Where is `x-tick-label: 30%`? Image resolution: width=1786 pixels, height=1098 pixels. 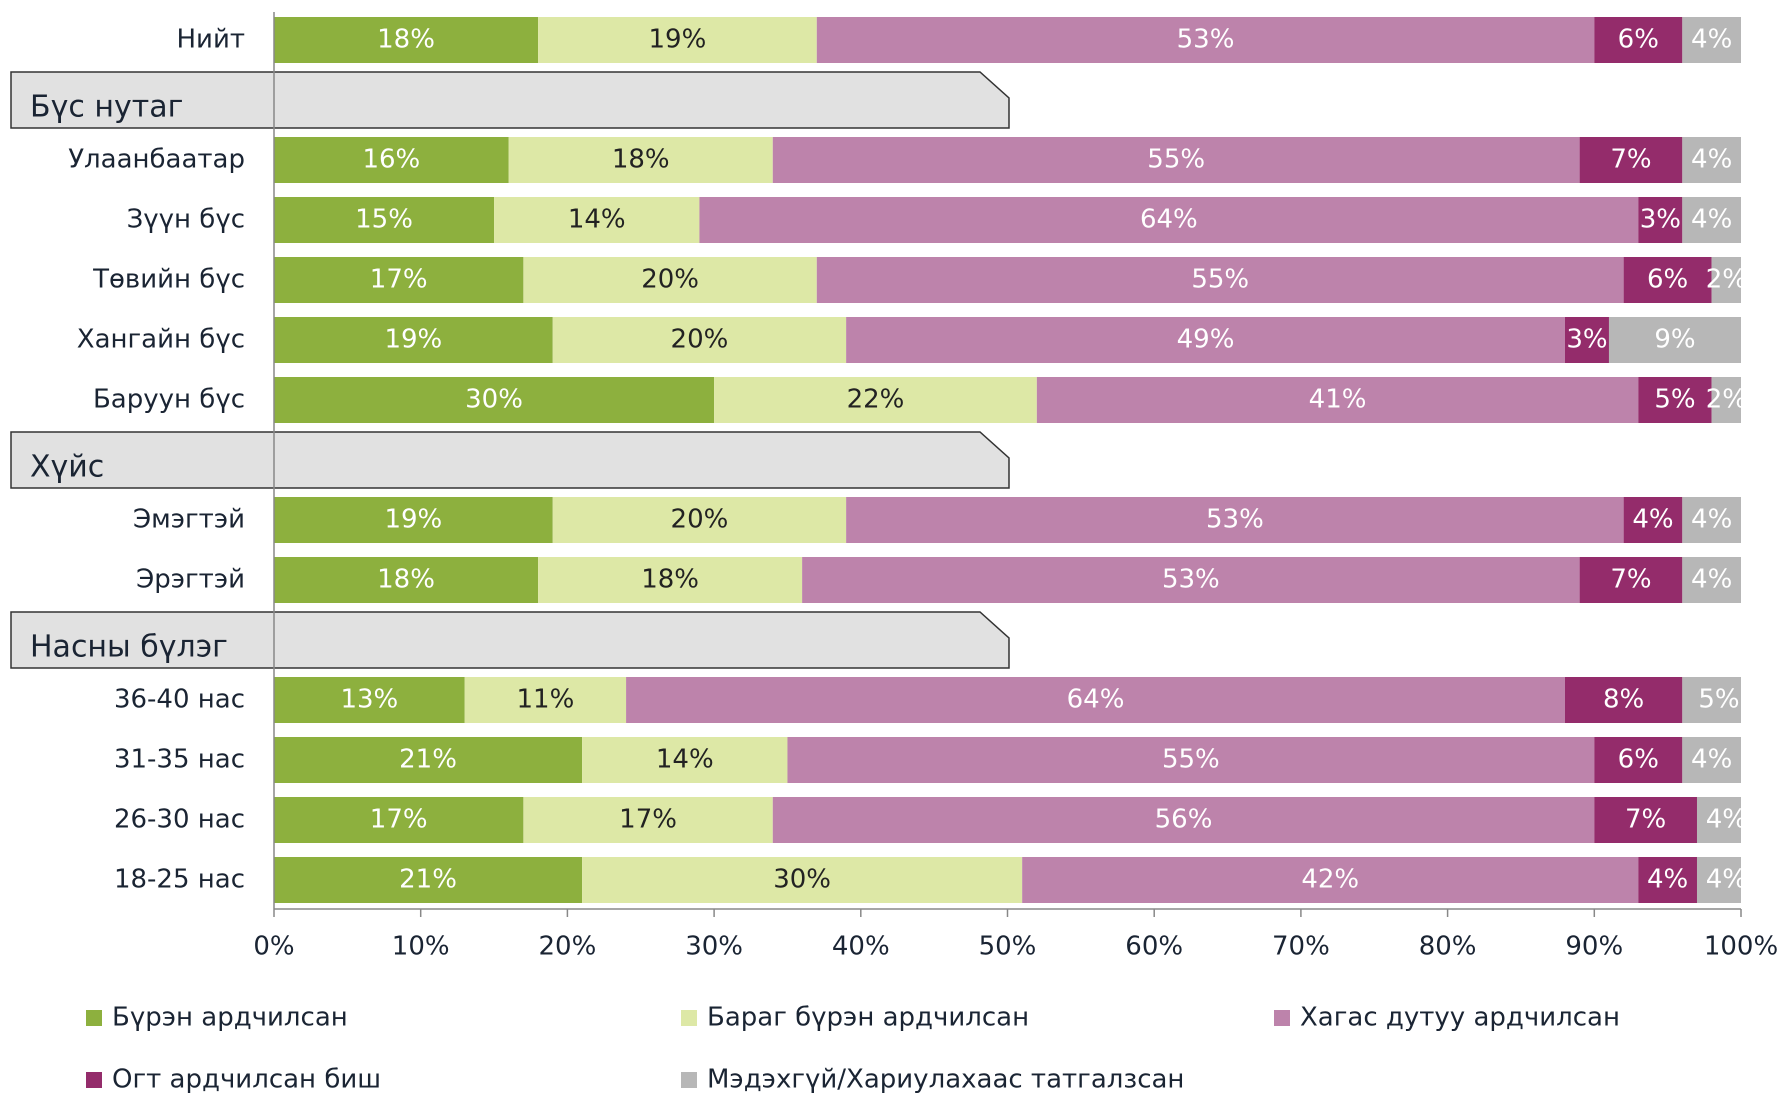
x-tick-label: 30% is located at coordinates (714, 947).